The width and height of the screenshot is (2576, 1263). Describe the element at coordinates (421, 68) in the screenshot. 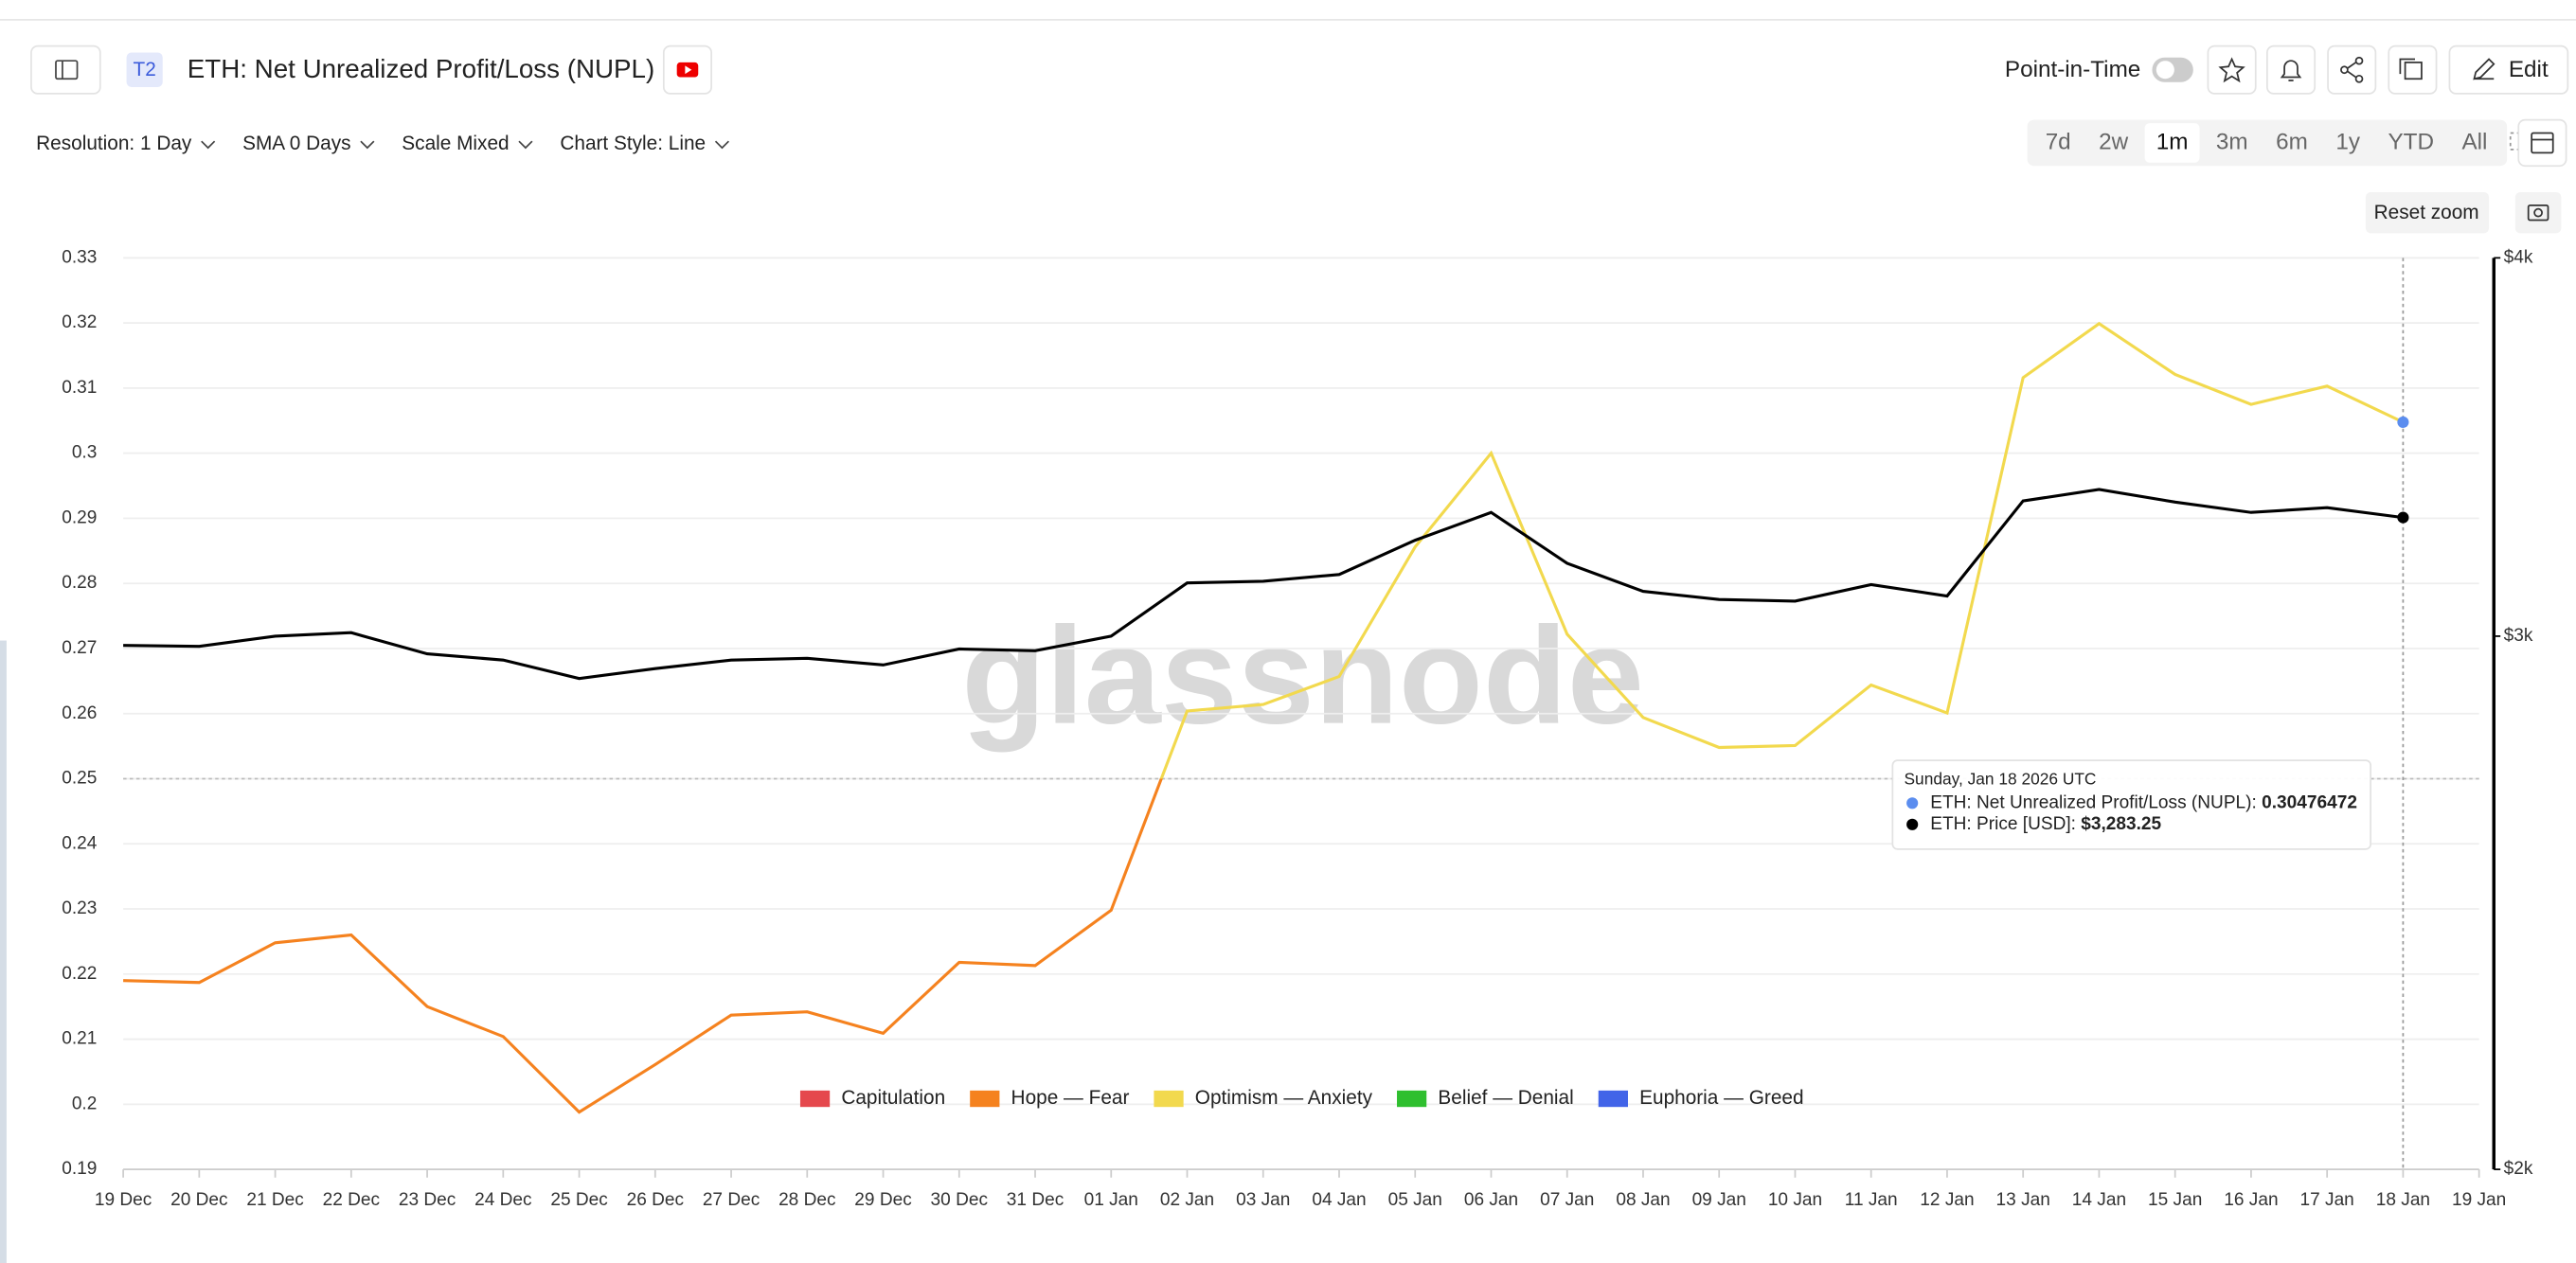

I see `page-title: ETH: Net Unrealized Profit/Loss (NUPL)` at that location.